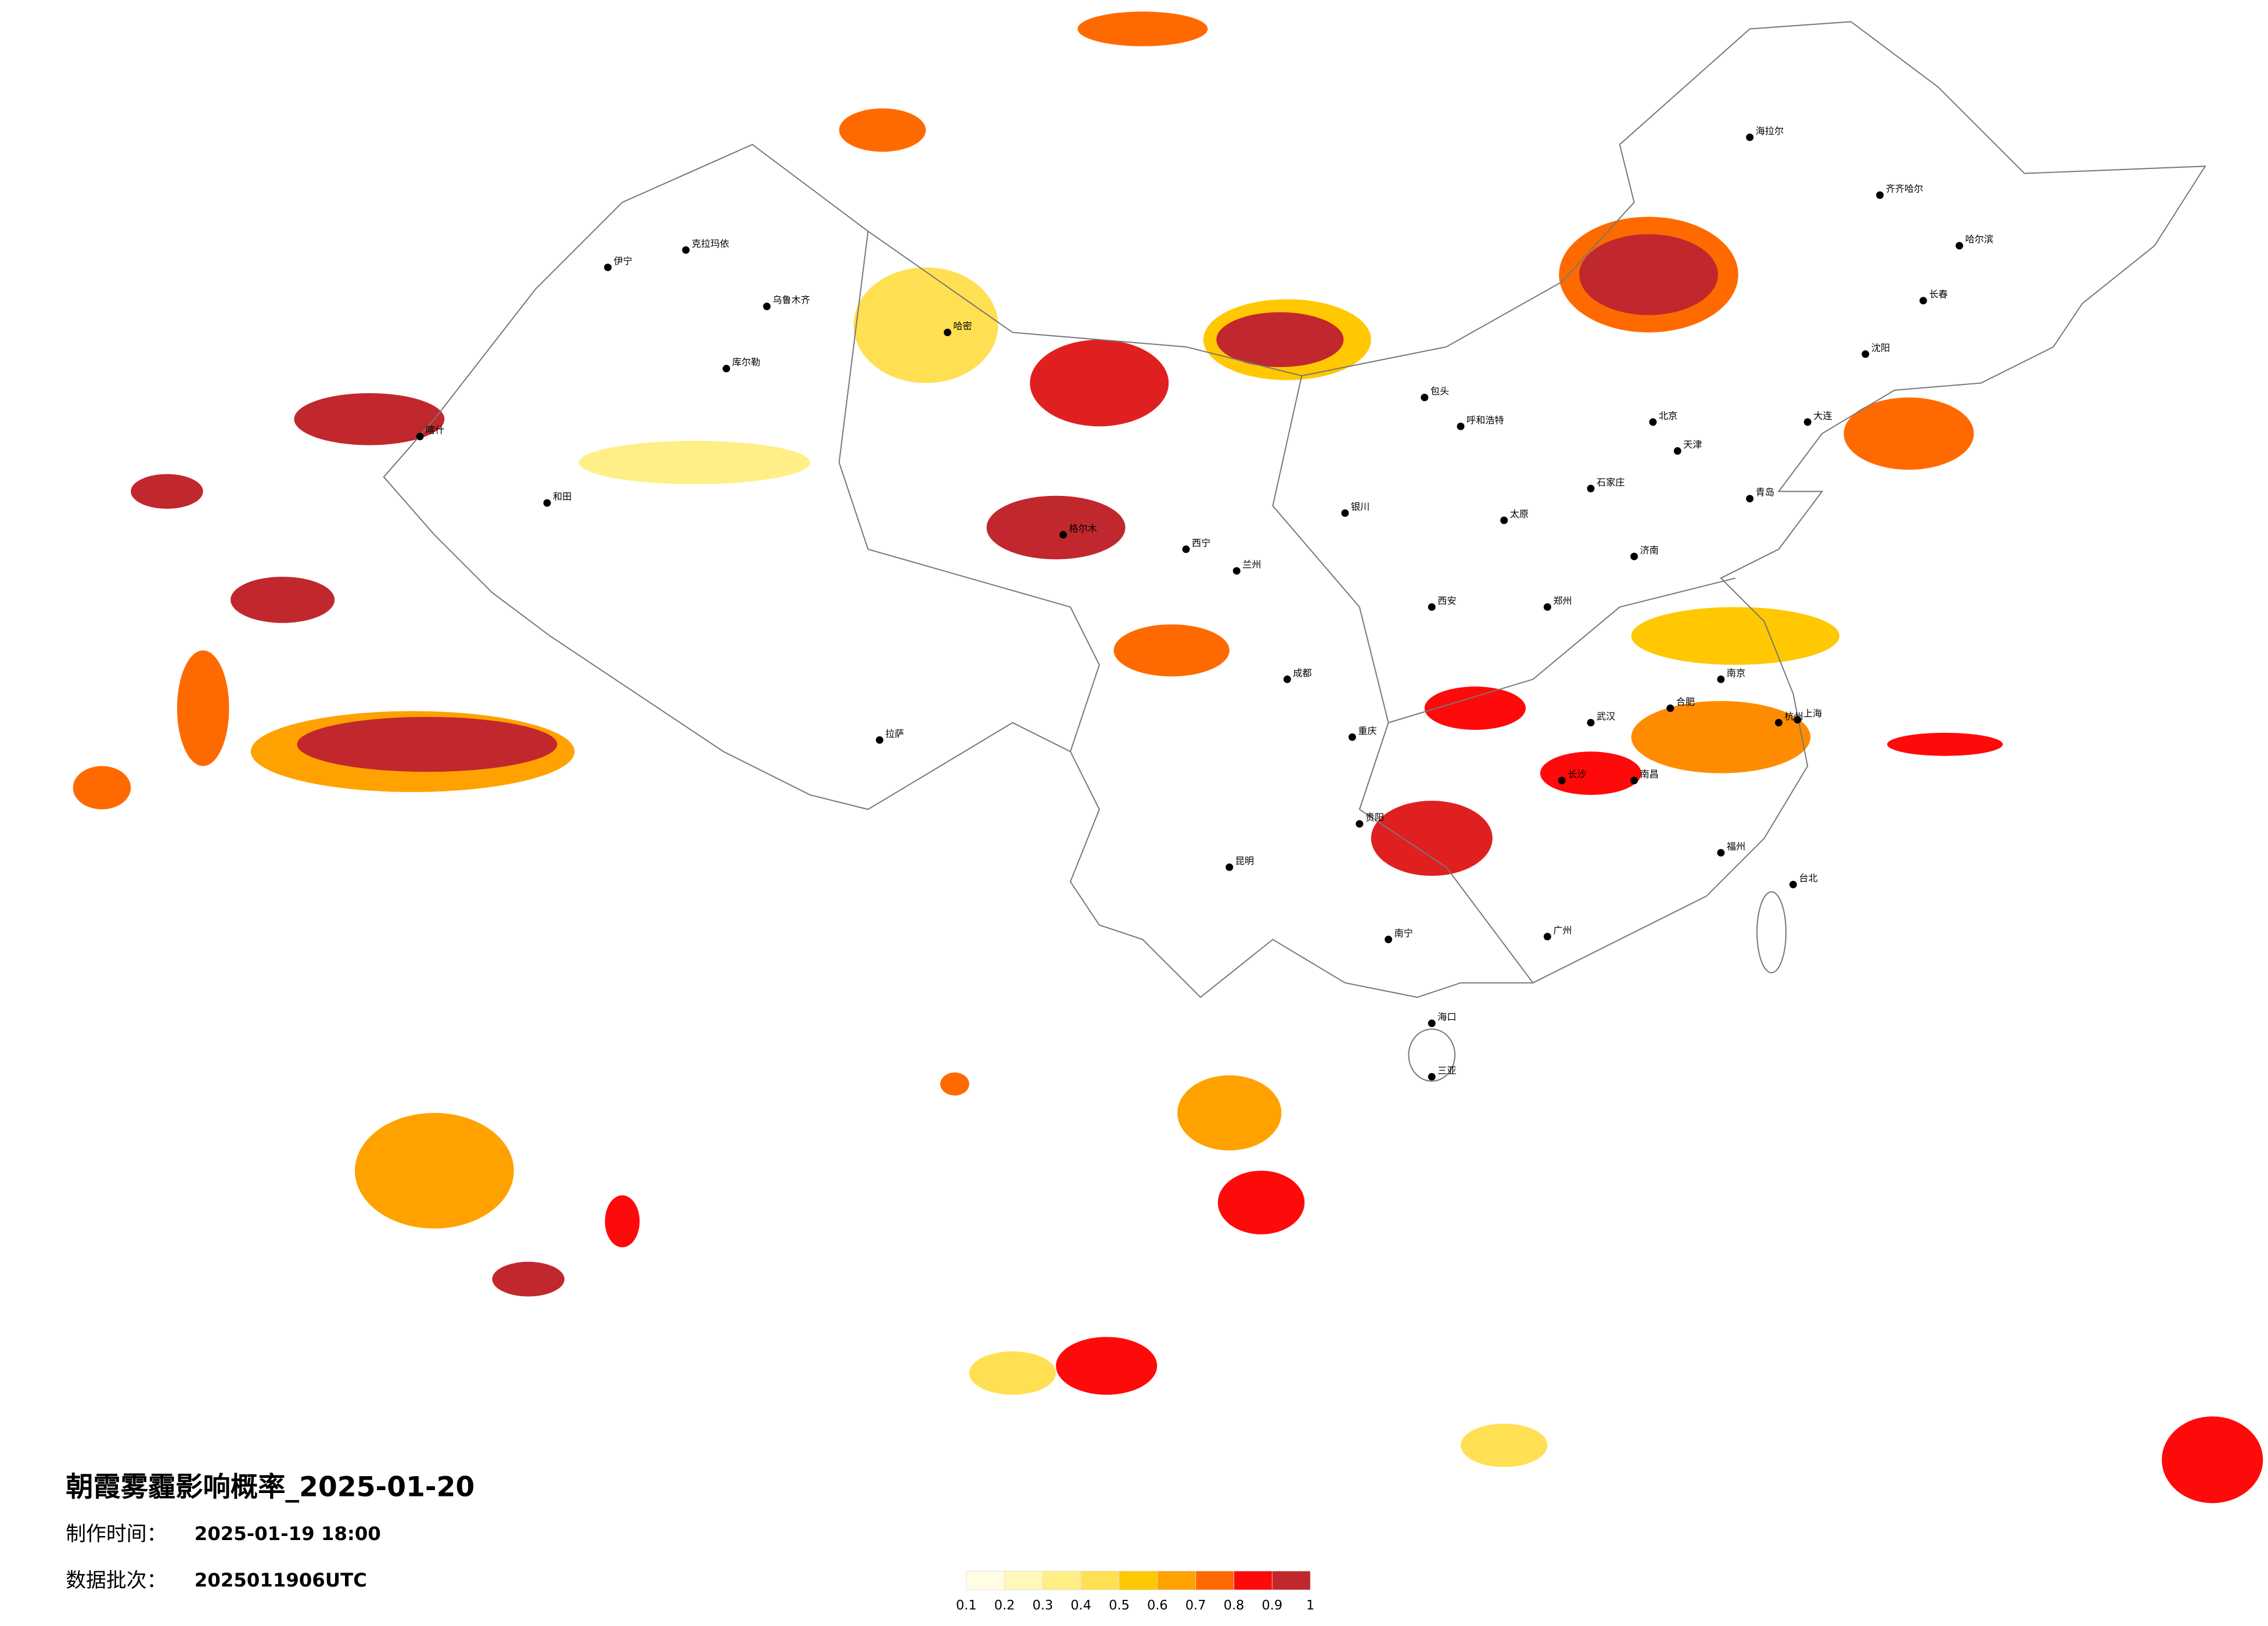 This screenshot has height=1626, width=2268. I want to click on city-label: 上海, so click(1812, 714).